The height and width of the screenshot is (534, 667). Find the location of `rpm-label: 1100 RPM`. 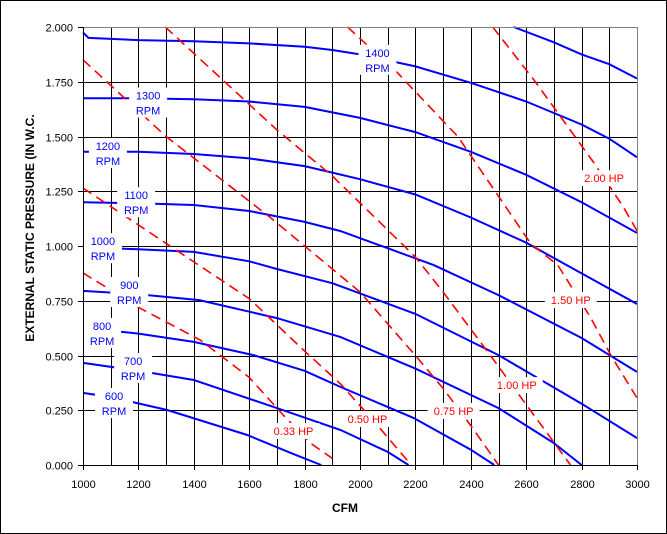

rpm-label: 1100 RPM is located at coordinates (136, 202).